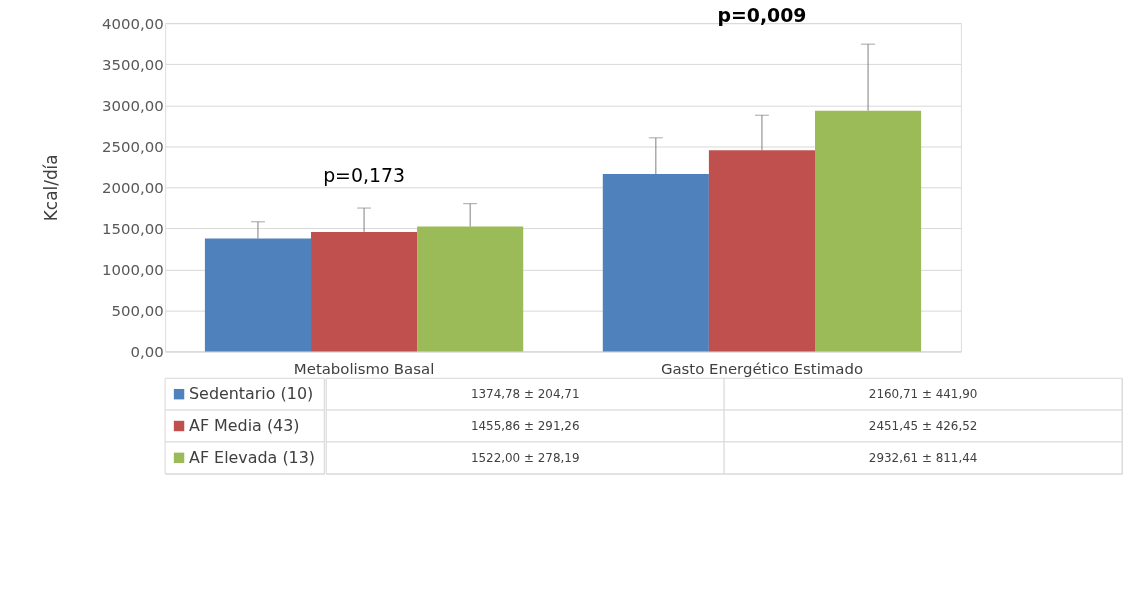 The image size is (1128, 592). I want to click on y-tick-label: 2500,00, so click(132, 146).